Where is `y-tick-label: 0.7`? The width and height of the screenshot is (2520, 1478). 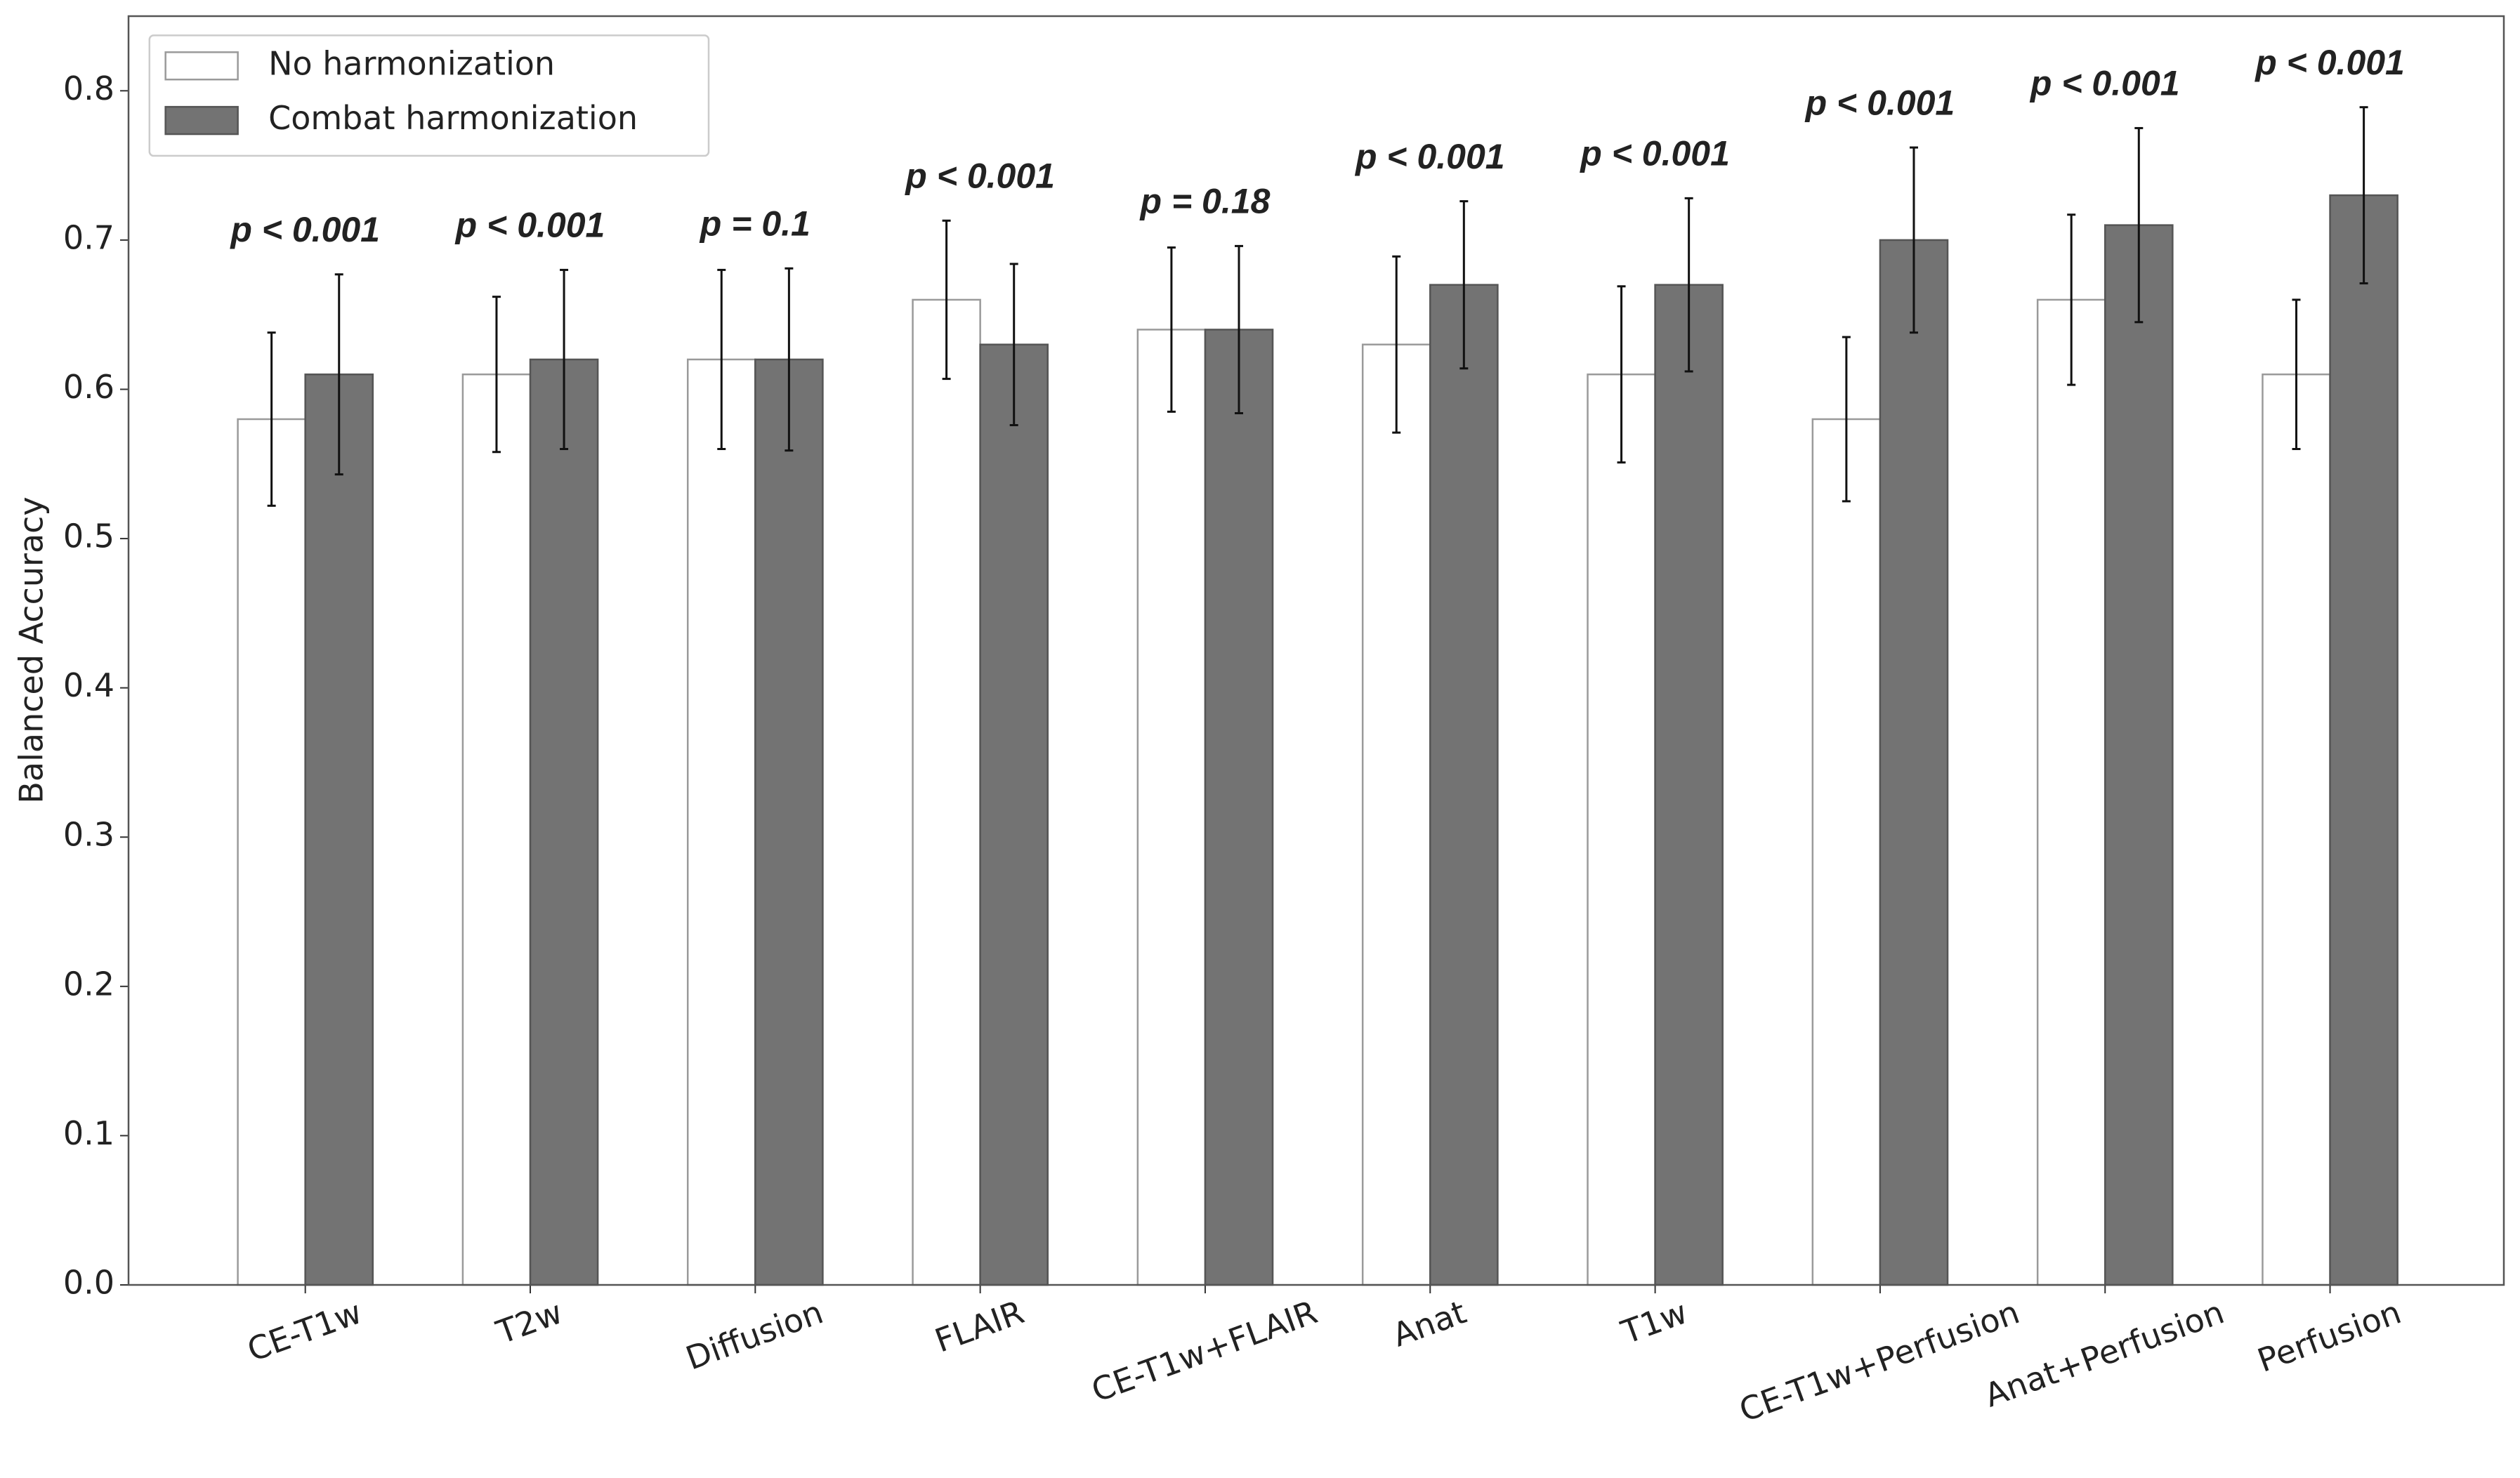 y-tick-label: 0.7 is located at coordinates (88, 237).